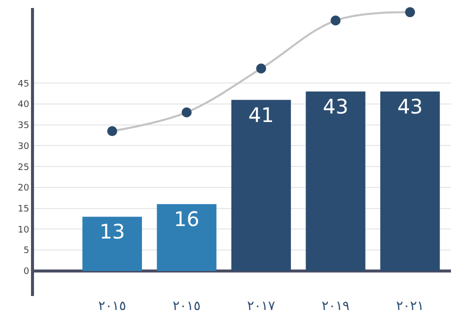 The height and width of the screenshot is (326, 461). I want to click on y-tick-label: 40, so click(24, 105).